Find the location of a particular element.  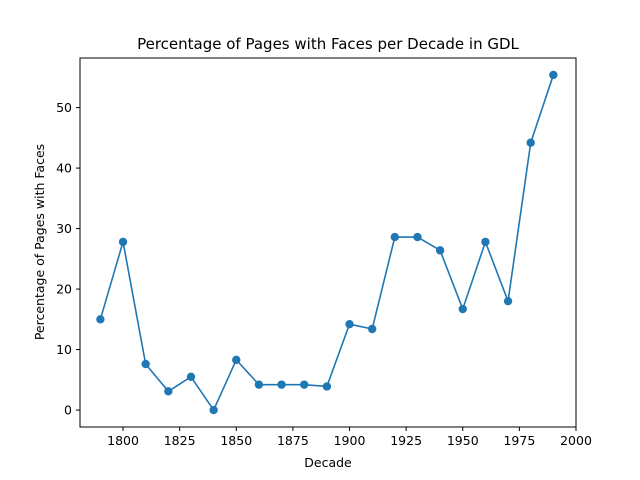

x-tick-label: 1975 is located at coordinates (519, 440).